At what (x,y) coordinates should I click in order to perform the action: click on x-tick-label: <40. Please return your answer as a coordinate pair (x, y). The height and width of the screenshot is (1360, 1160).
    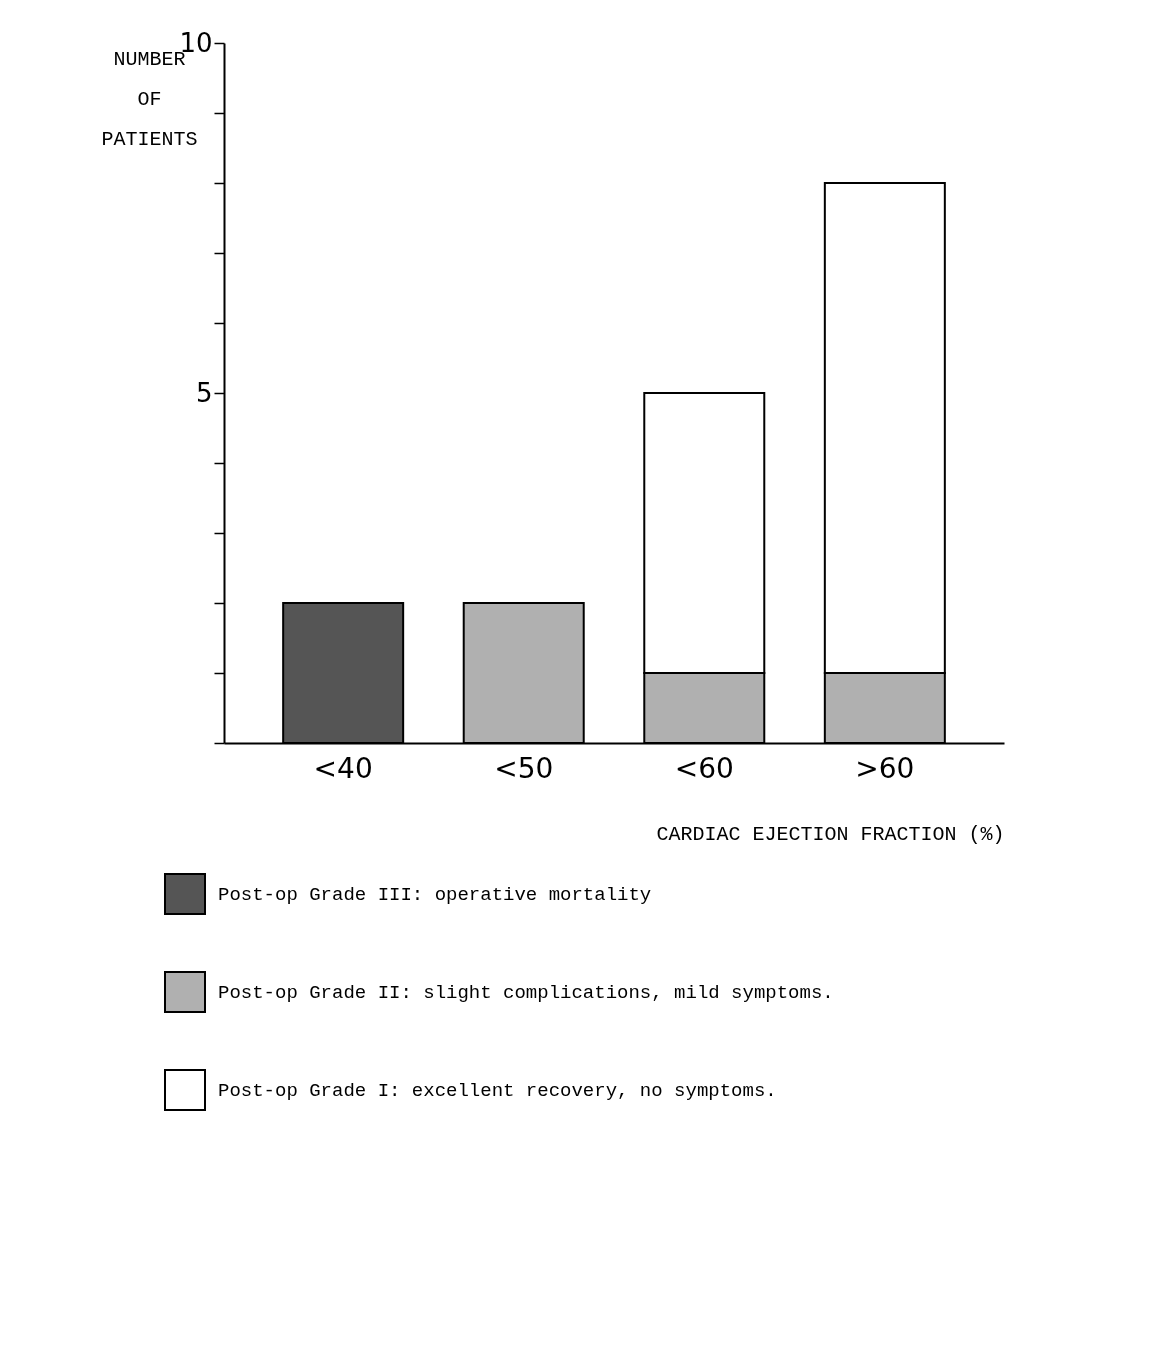
    Looking at the image, I should click on (343, 768).